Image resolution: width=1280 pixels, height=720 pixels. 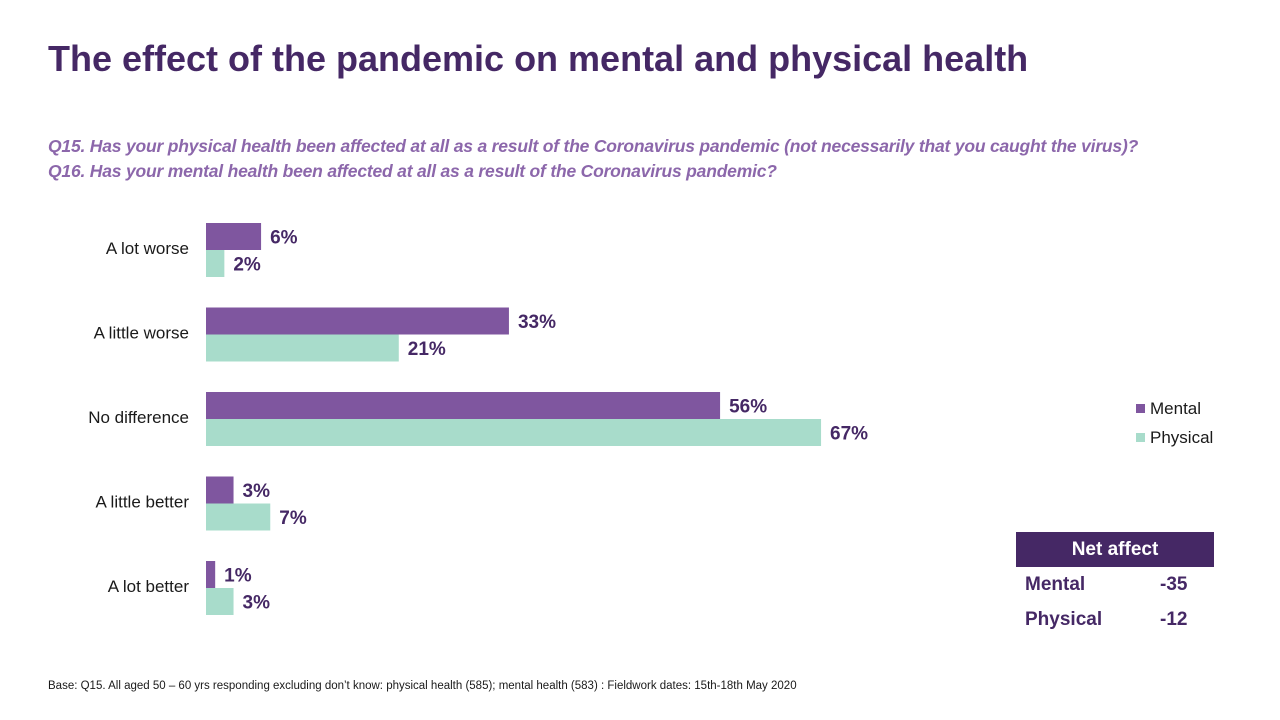 I want to click on legend-swatch-mental, so click(x=1140, y=408).